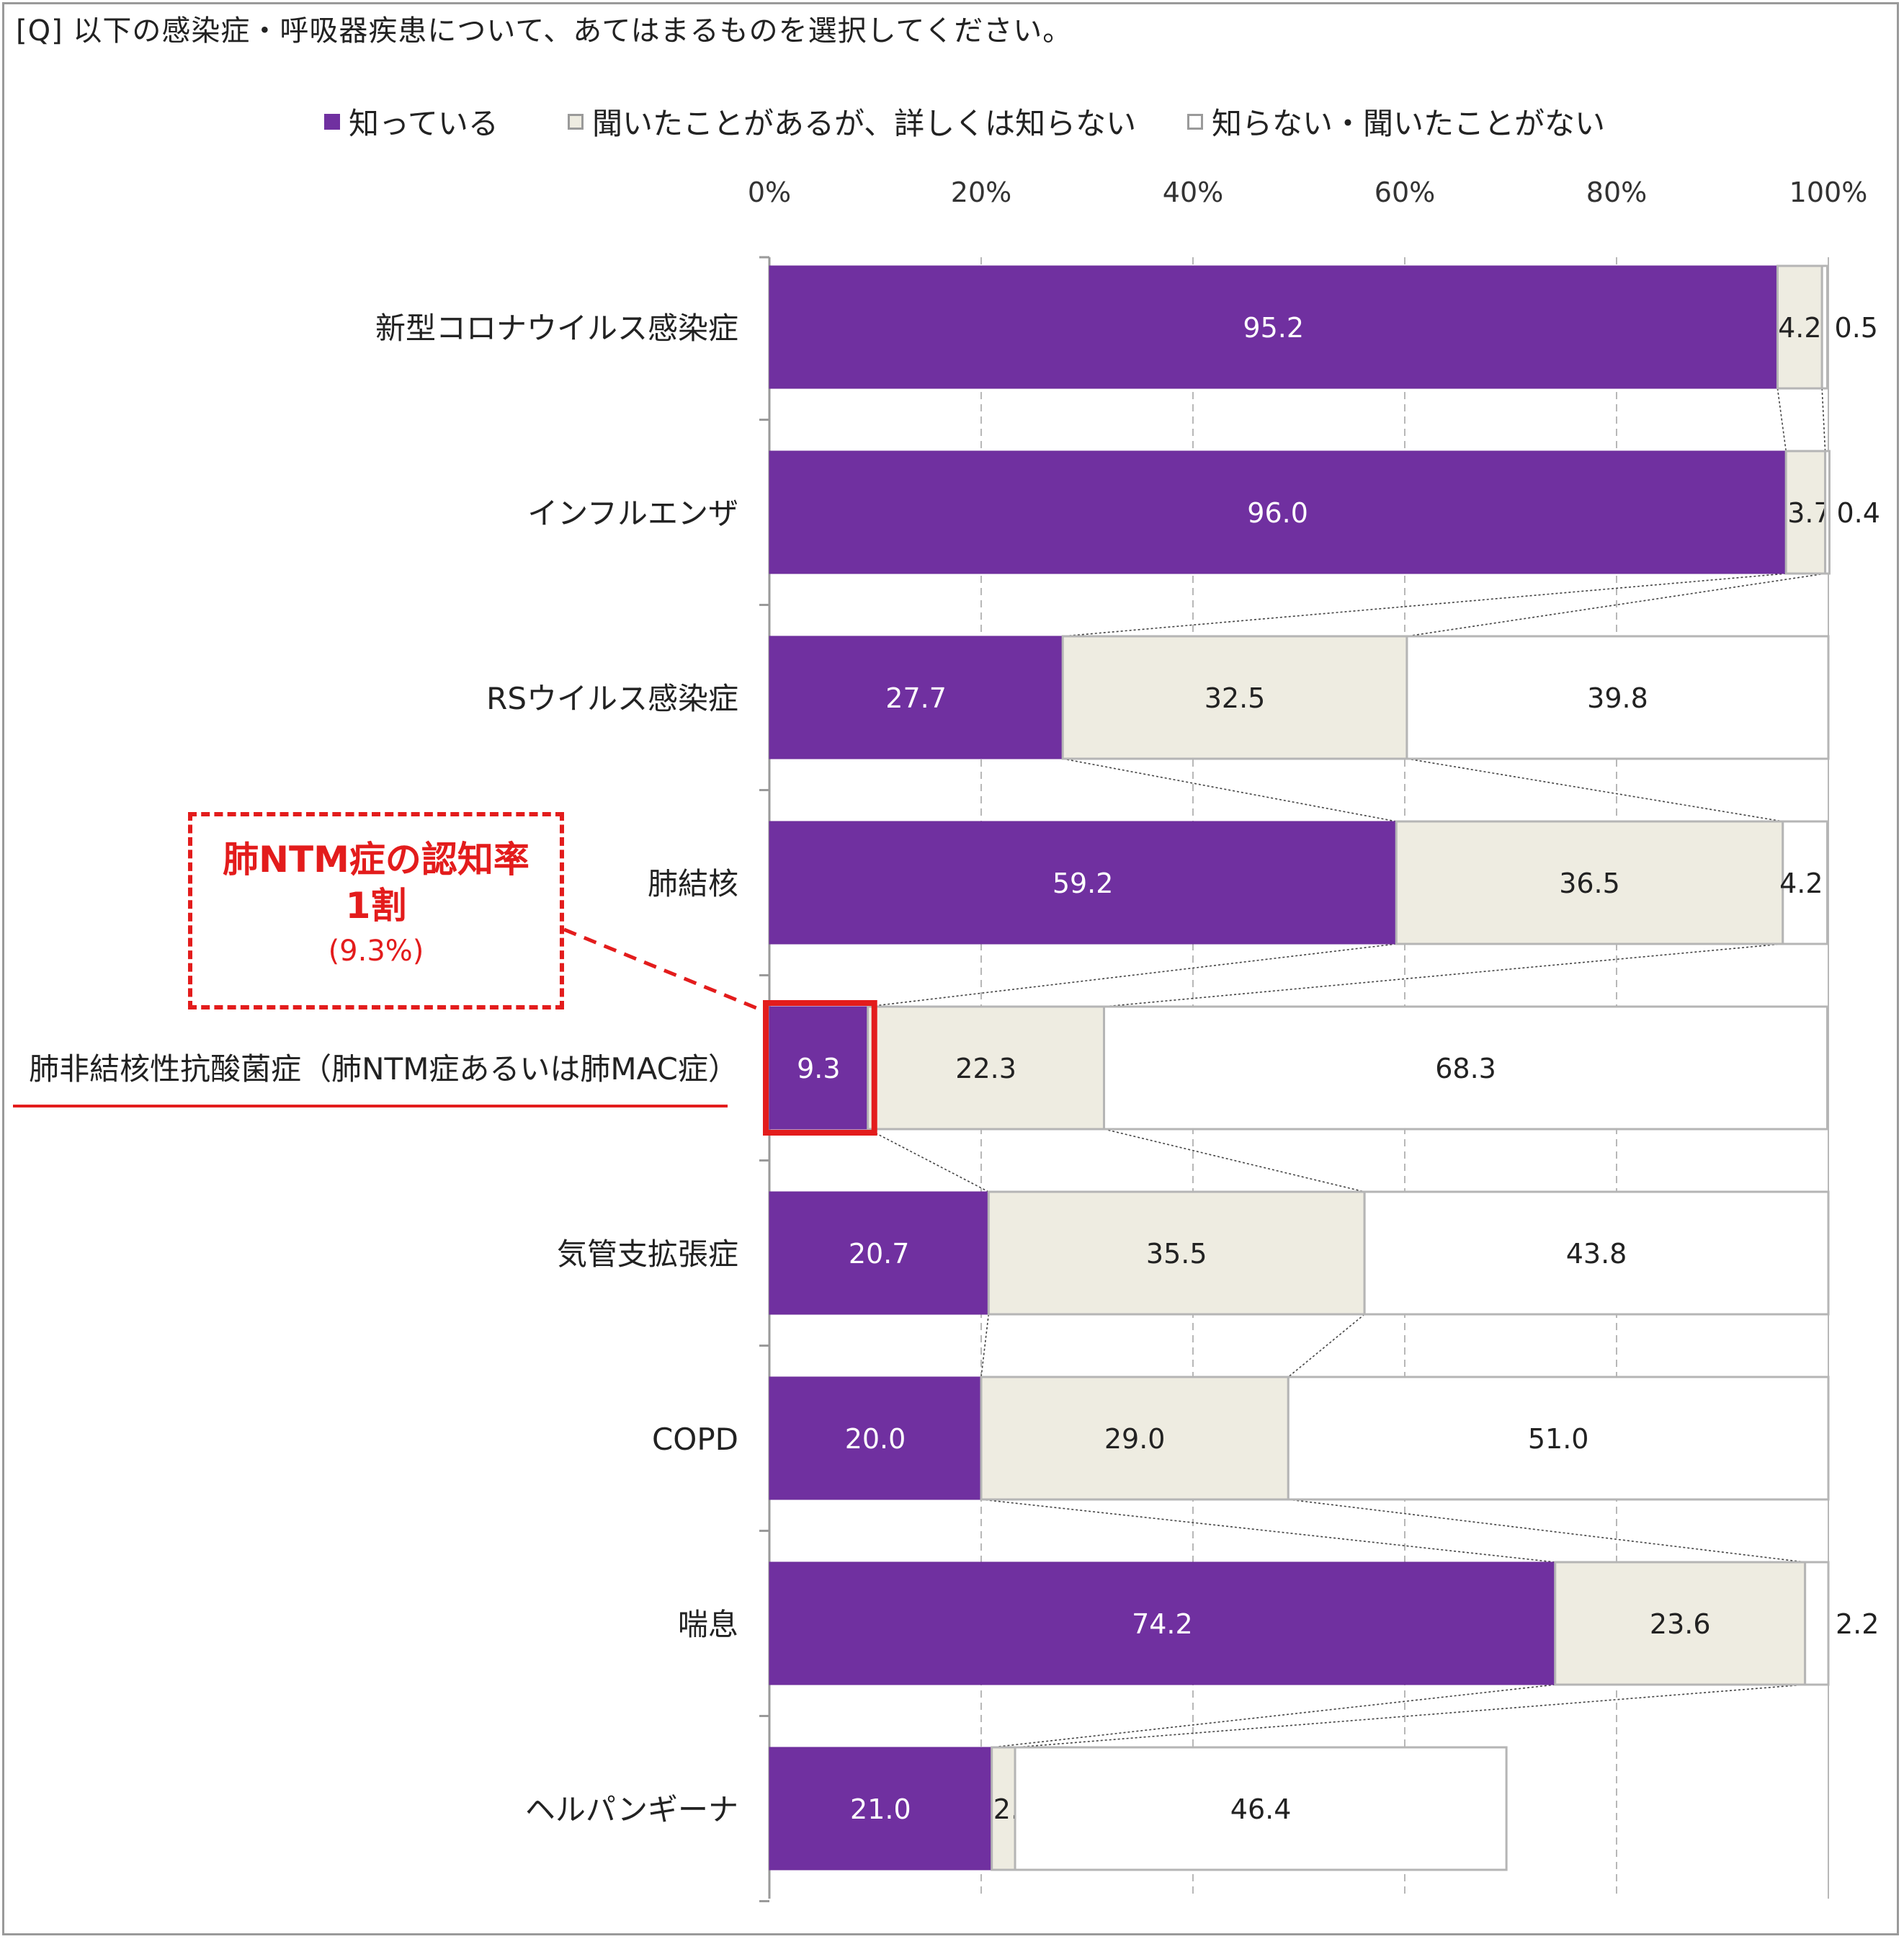 The height and width of the screenshot is (1939, 1904). I want to click on data-label: 22.3, so click(985, 1068).